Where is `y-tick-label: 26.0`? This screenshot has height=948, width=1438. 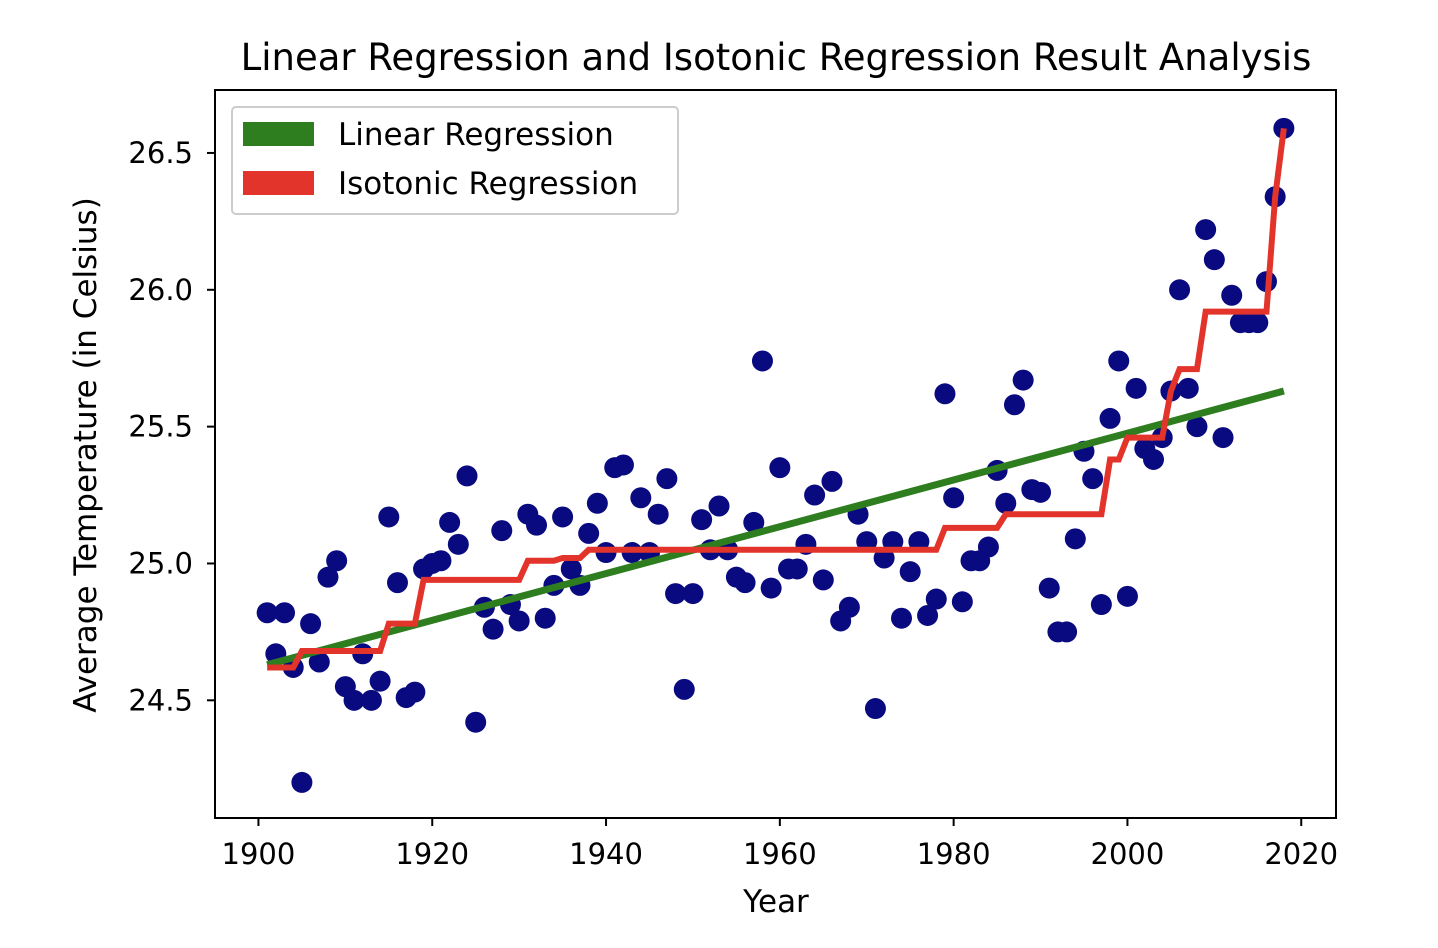 y-tick-label: 26.0 is located at coordinates (160, 290).